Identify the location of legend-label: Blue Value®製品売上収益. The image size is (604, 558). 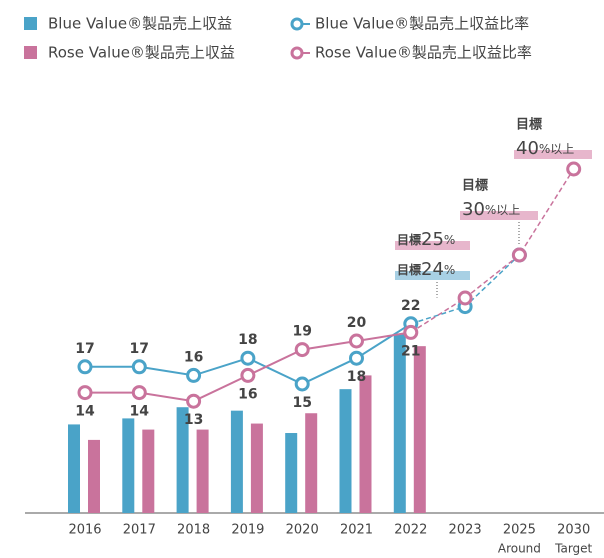
(140, 24).